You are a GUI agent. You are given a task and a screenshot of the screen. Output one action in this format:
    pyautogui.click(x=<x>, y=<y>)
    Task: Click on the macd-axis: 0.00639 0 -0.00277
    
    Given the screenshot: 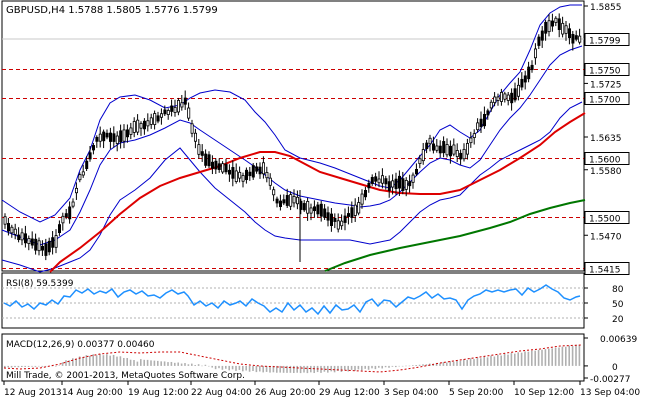 What is the action you would take?
    pyautogui.click(x=610, y=360)
    